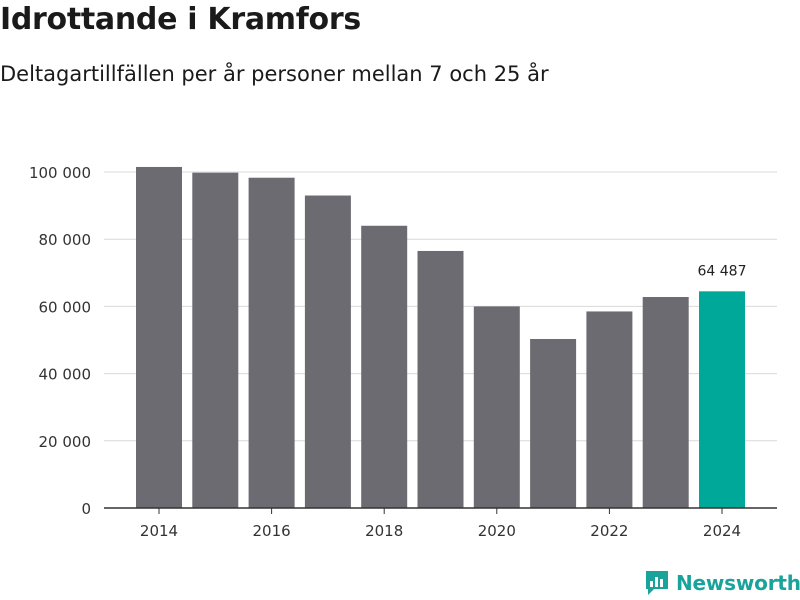 The image size is (800, 600). What do you see at coordinates (738, 583) in the screenshot?
I see `newsworthy-logo-text: Newsworthy` at bounding box center [738, 583].